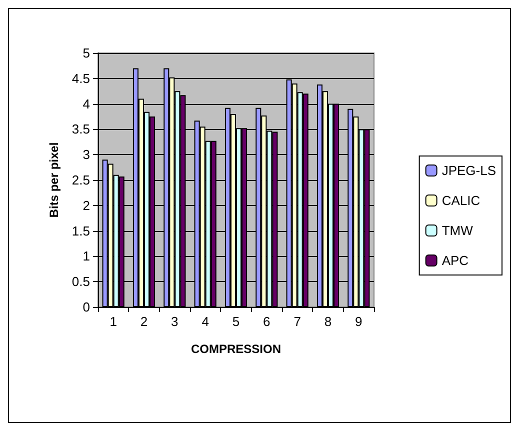  Describe the element at coordinates (236, 321) in the screenshot. I see `x-tick-label: 5` at that location.